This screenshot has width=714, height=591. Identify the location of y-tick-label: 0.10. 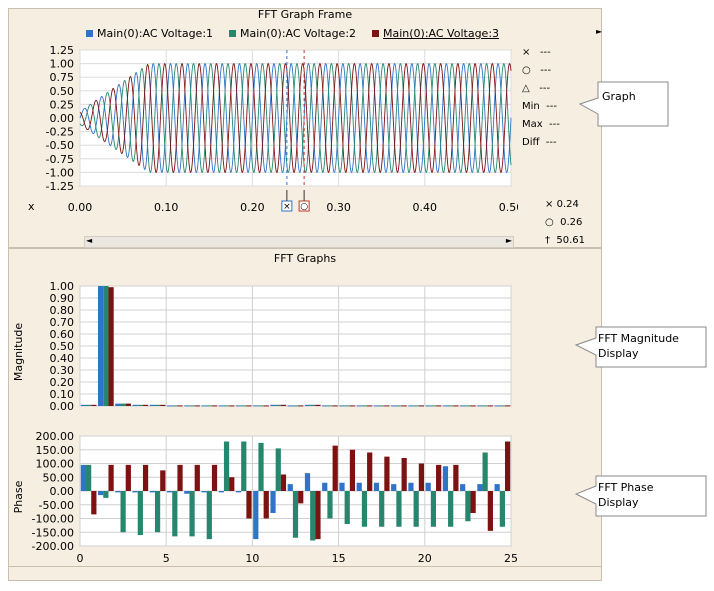
(62, 394).